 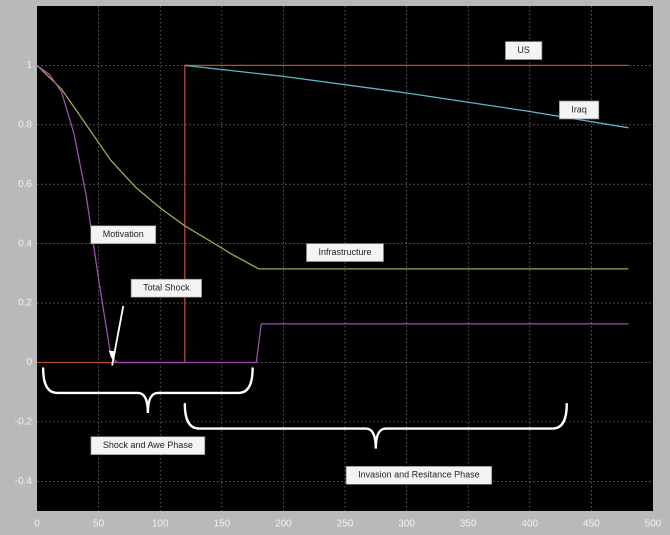 I want to click on annotation-text: US, so click(x=523, y=50).